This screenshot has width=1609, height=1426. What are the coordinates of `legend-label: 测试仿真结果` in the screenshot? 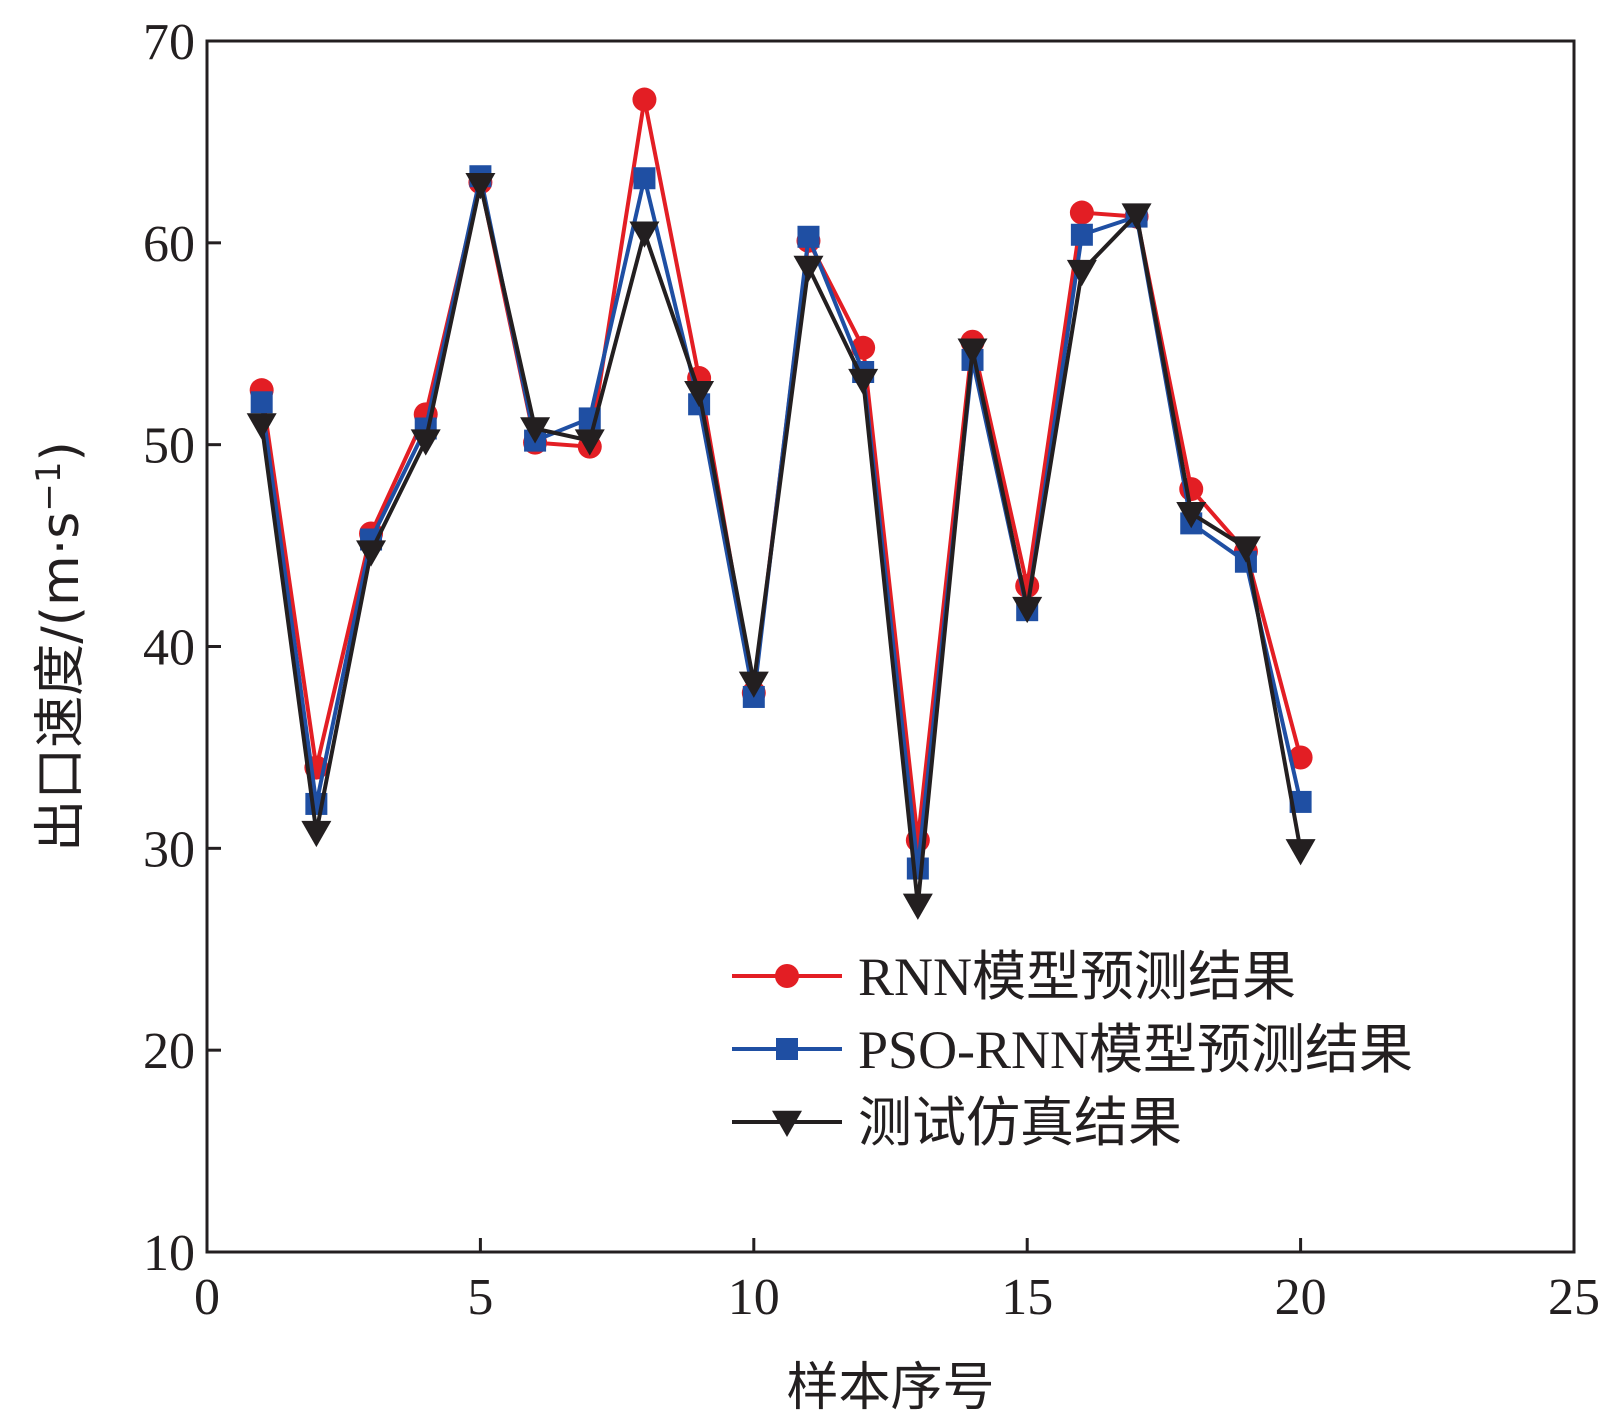 It's located at (1020, 1123).